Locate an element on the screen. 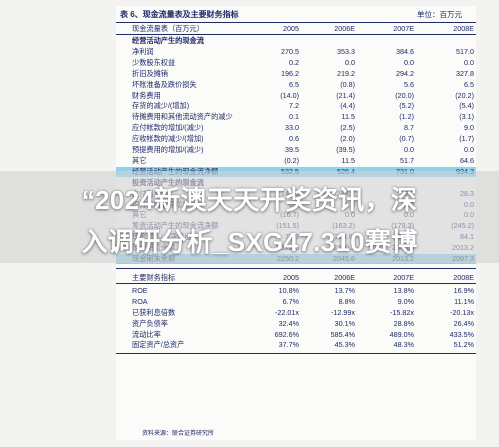 The width and height of the screenshot is (499, 447). row-value: (1.7) is located at coordinates (466, 139).